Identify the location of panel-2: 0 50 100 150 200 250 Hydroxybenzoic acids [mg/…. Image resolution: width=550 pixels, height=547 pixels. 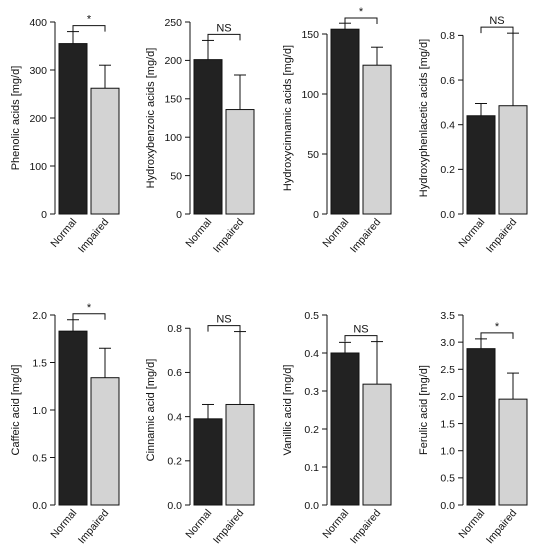
(200, 136).